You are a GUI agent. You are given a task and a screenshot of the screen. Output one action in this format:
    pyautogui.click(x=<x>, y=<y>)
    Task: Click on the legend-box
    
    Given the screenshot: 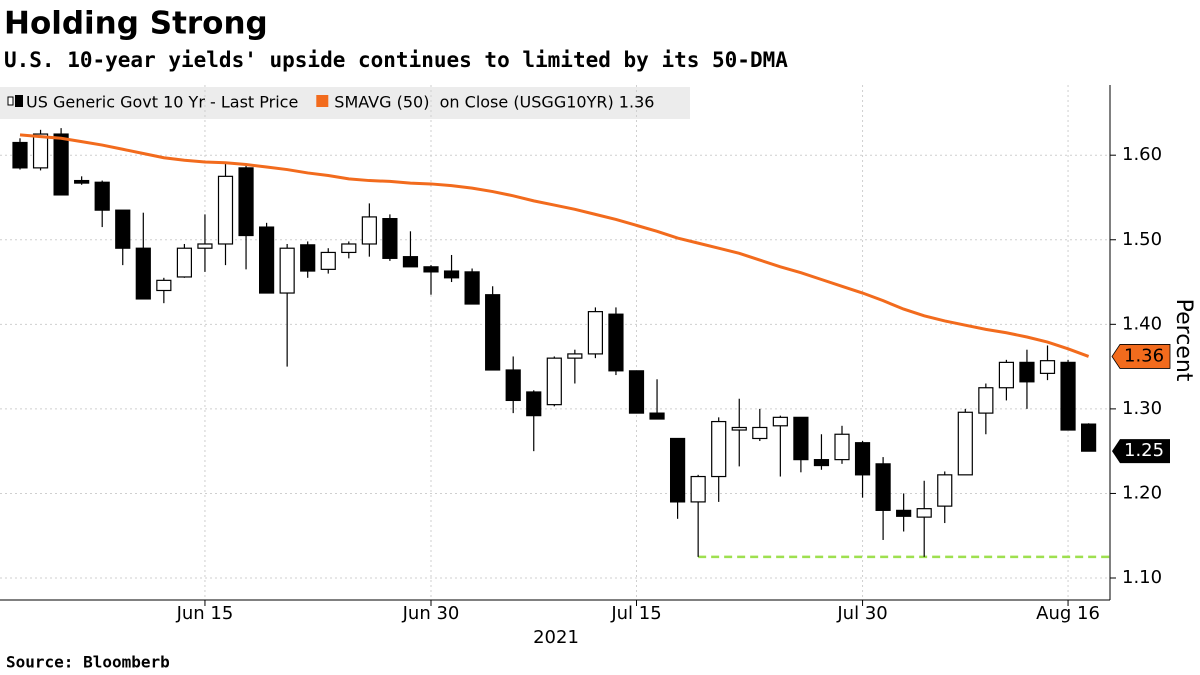 What is the action you would take?
    pyautogui.click(x=345, y=103)
    